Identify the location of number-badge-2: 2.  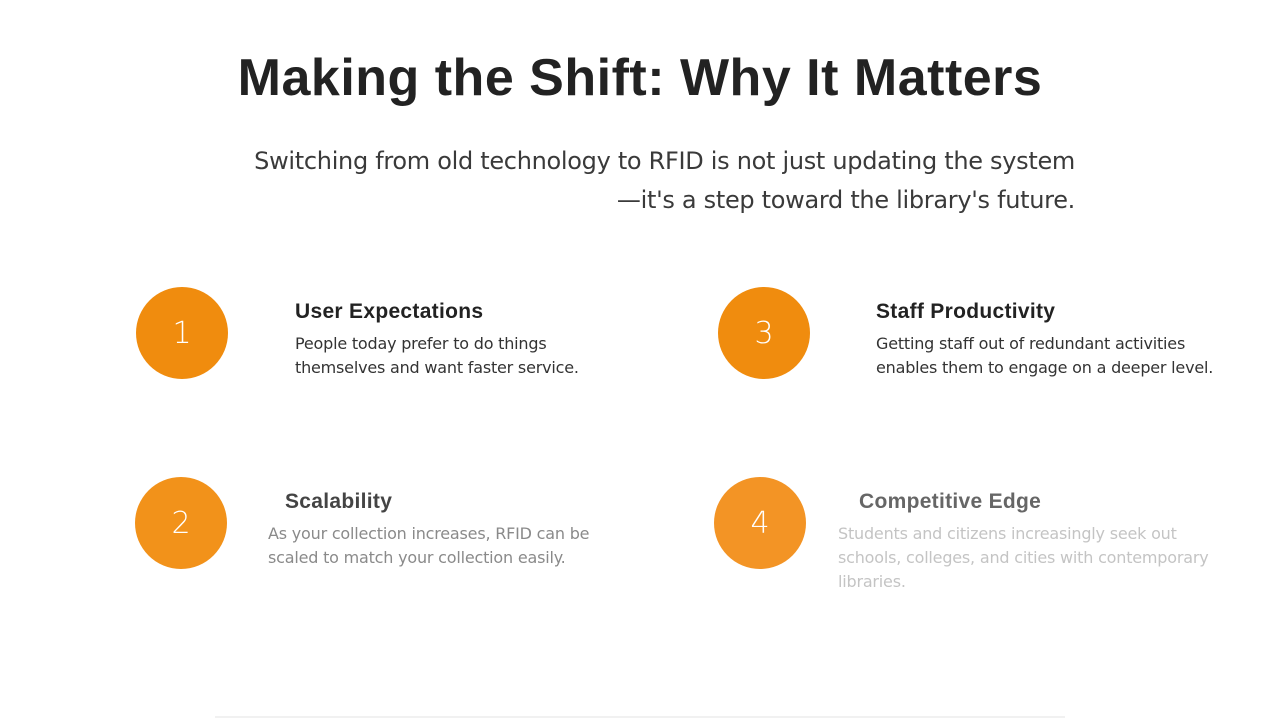
(181, 523).